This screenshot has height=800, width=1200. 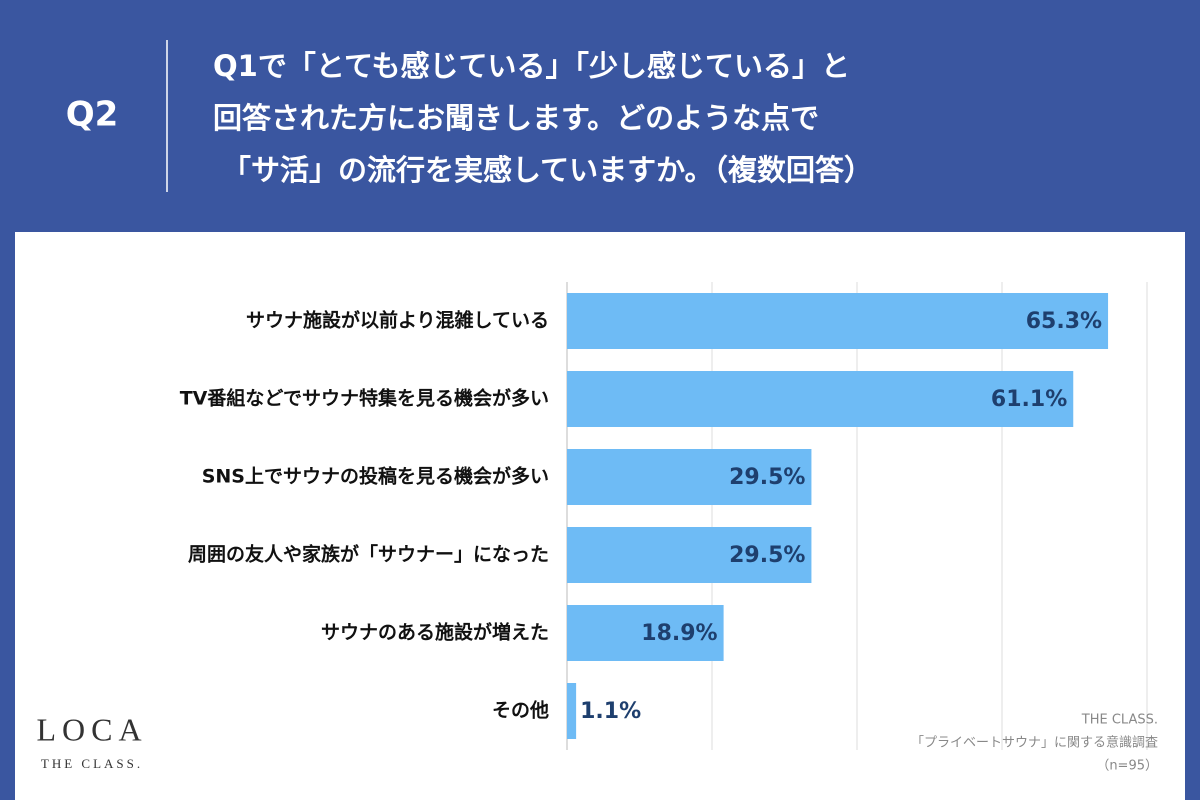 I want to click on value-label: 18.9%, so click(x=679, y=633).